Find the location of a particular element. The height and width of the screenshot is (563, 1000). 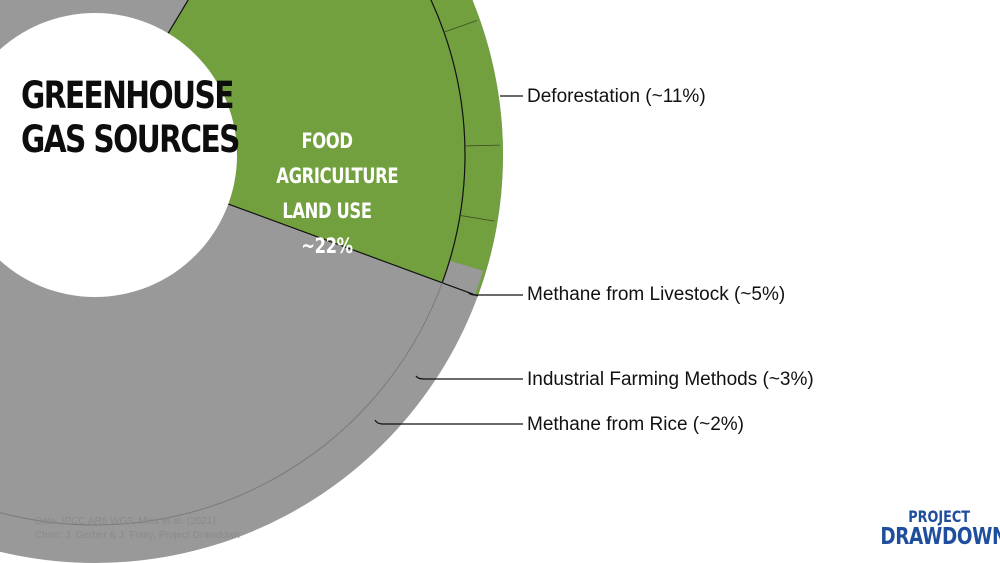

segment-label-line: LAND USE is located at coordinates (327, 211).